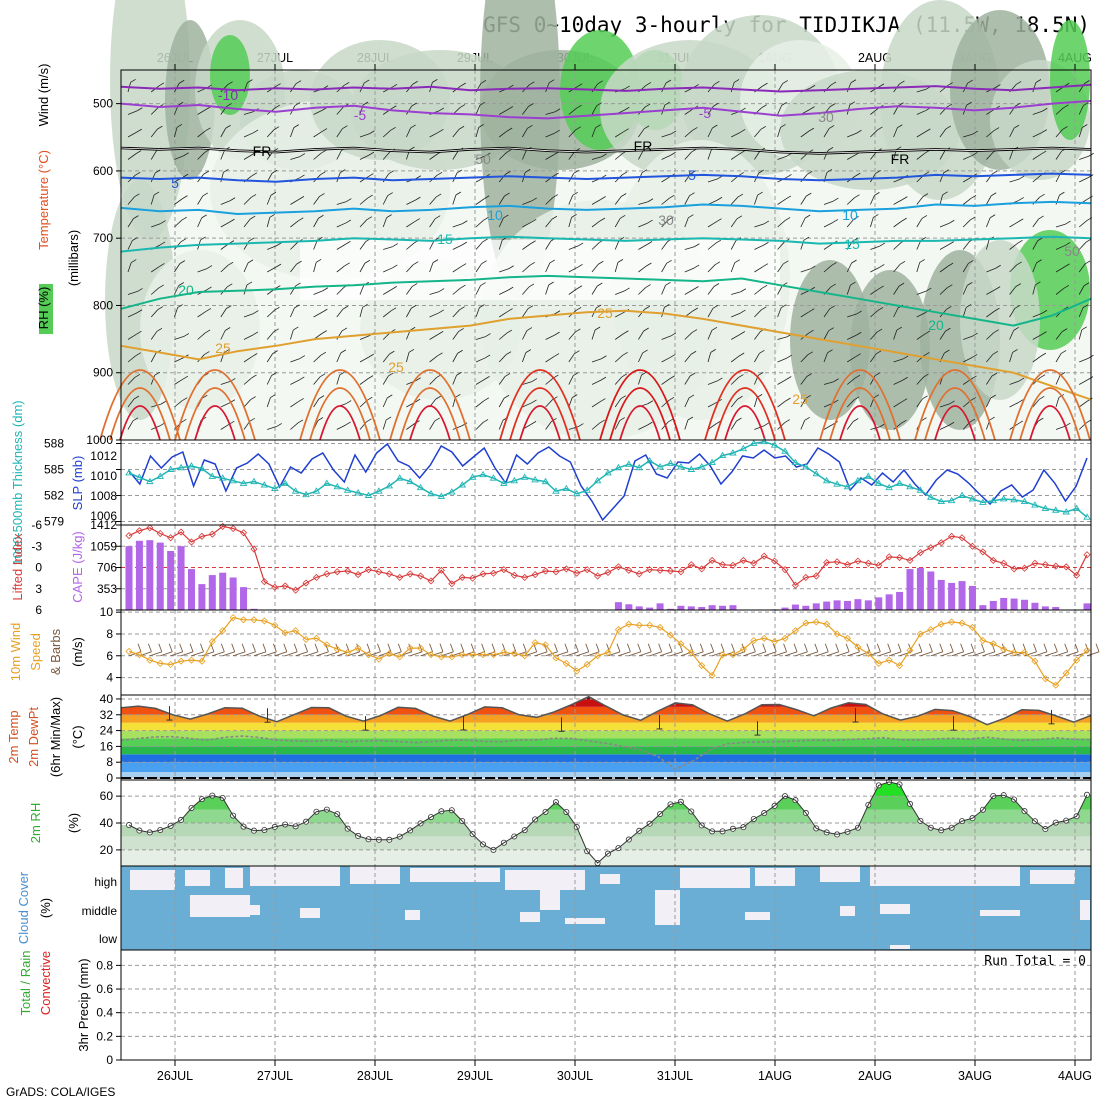 The height and width of the screenshot is (1100, 1100). I want to click on contour-label: -10, so click(228, 95).